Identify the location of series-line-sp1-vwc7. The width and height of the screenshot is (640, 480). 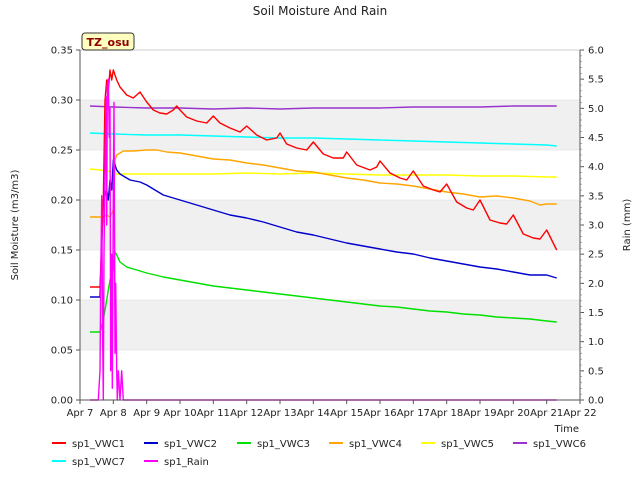
(323, 139).